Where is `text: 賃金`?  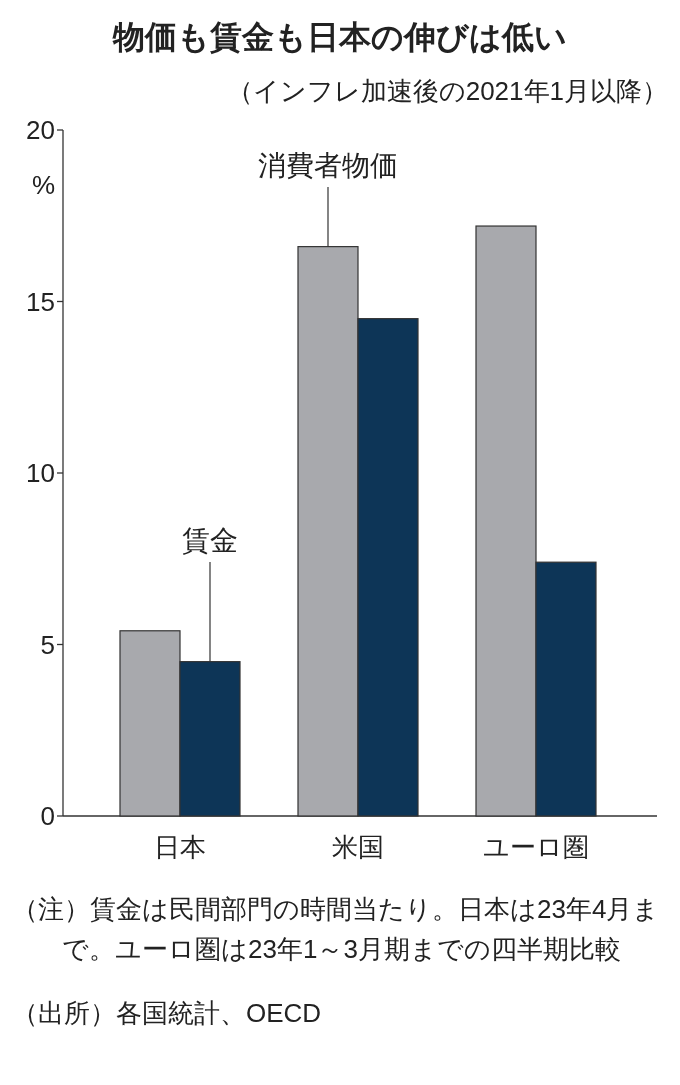
text: 賃金 is located at coordinates (210, 540).